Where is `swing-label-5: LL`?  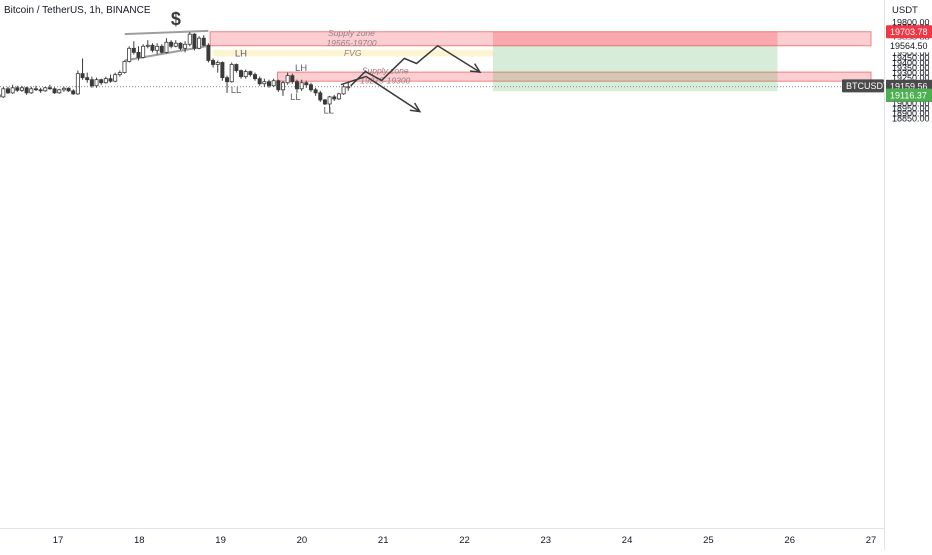
swing-label-5: LL is located at coordinates (328, 111).